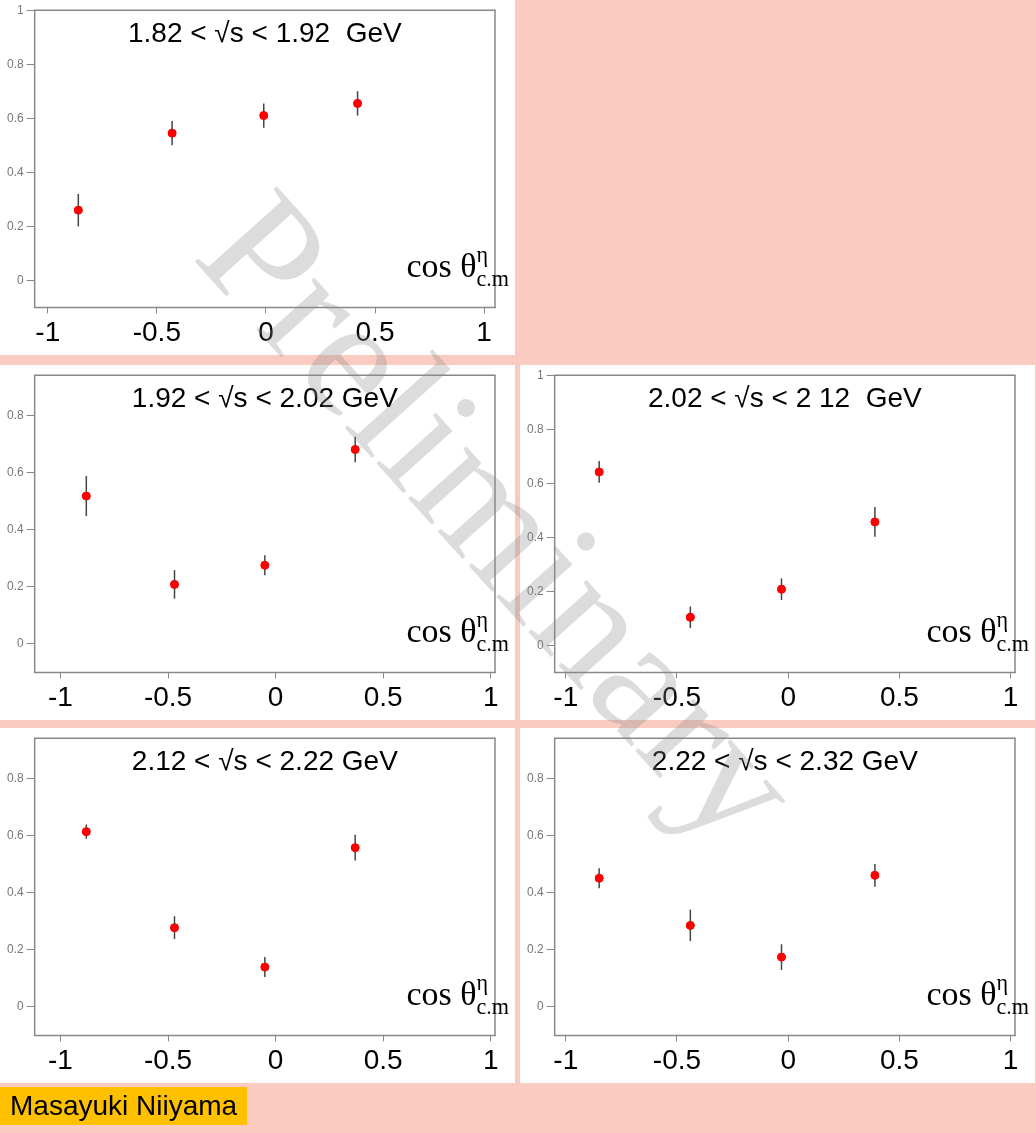 The image size is (1036, 1133). I want to click on text: Masayuki Niiyama, so click(124, 1106).